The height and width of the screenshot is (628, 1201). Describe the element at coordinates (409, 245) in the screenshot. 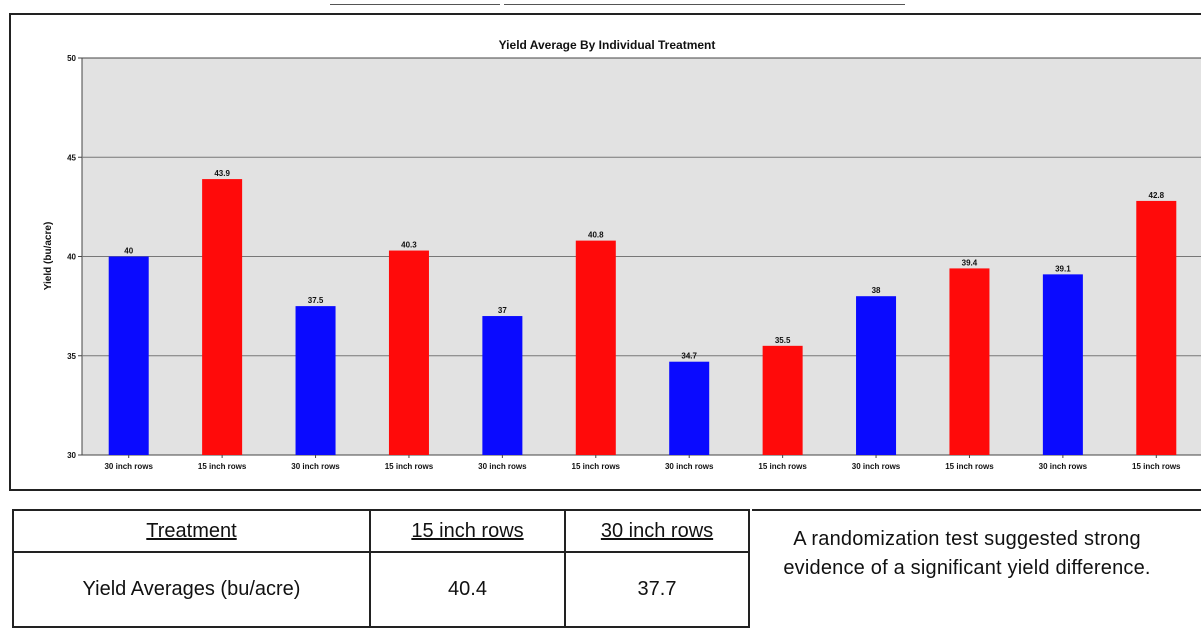

I see `data-label: 40.3` at that location.